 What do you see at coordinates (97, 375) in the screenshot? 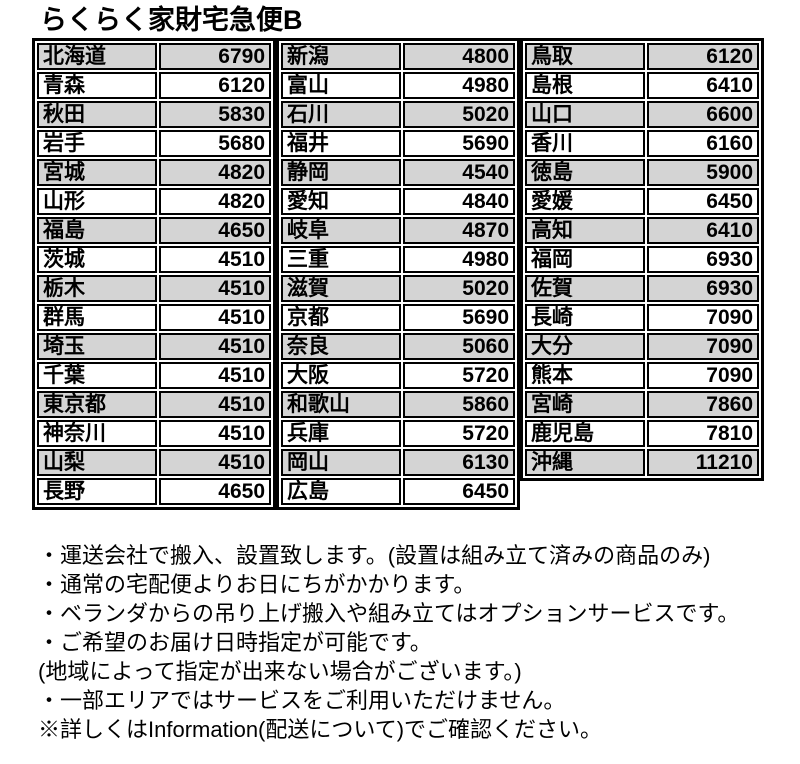
I see `prefecture-cell: 千葉` at bounding box center [97, 375].